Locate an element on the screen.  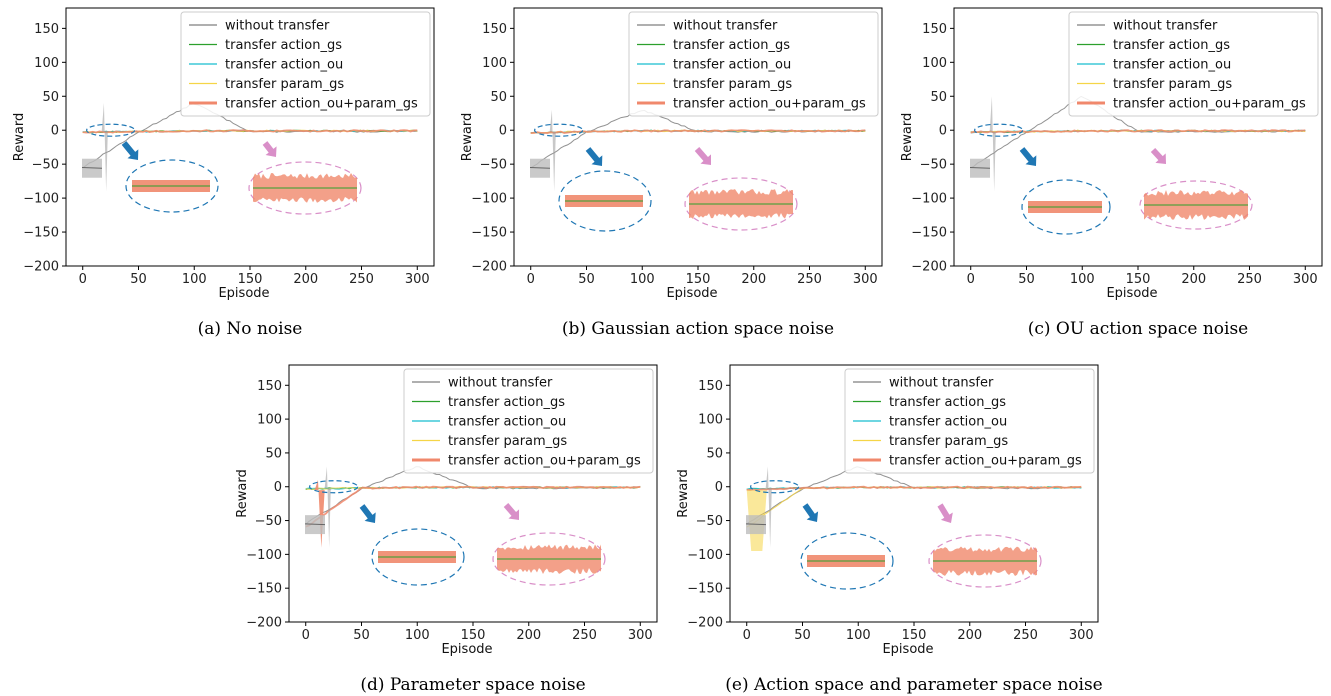
y-tick-label: −200 is located at coordinates (41, 267).